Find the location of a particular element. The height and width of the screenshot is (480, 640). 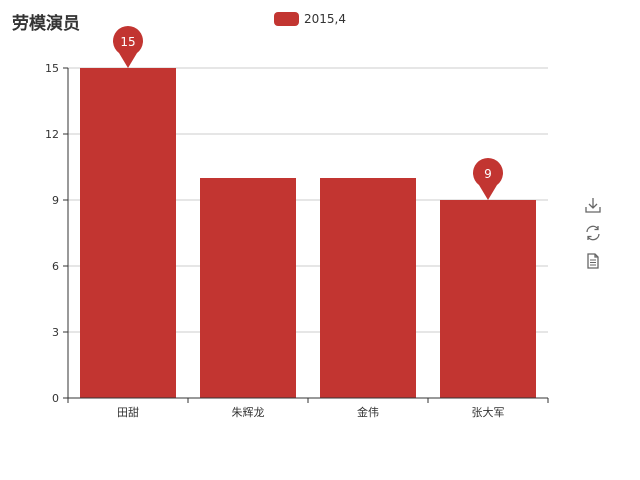

refresh-icon is located at coordinates (593, 233).